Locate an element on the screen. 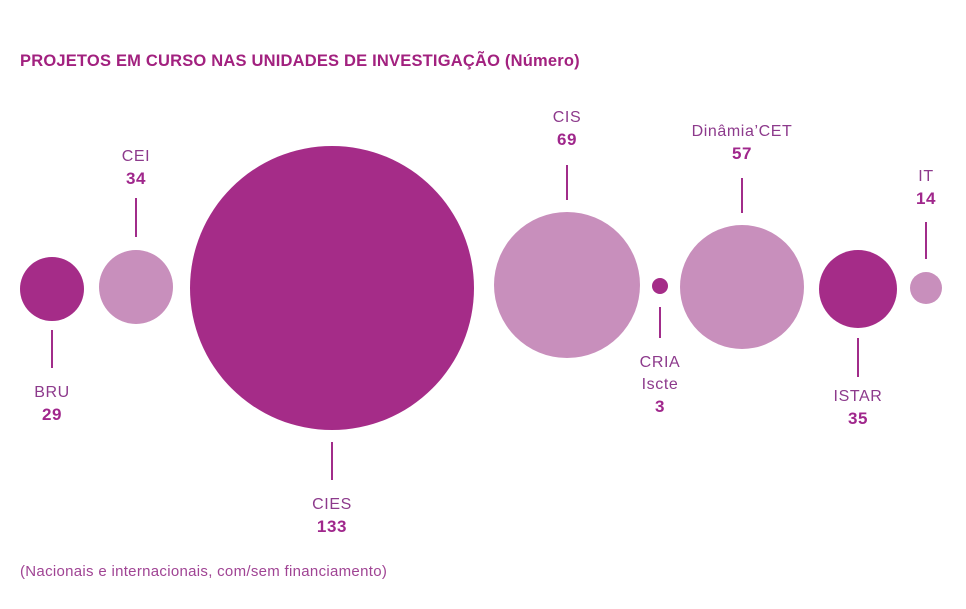  unit-name-cria-iscte: CRIA Iscte is located at coordinates (660, 373).